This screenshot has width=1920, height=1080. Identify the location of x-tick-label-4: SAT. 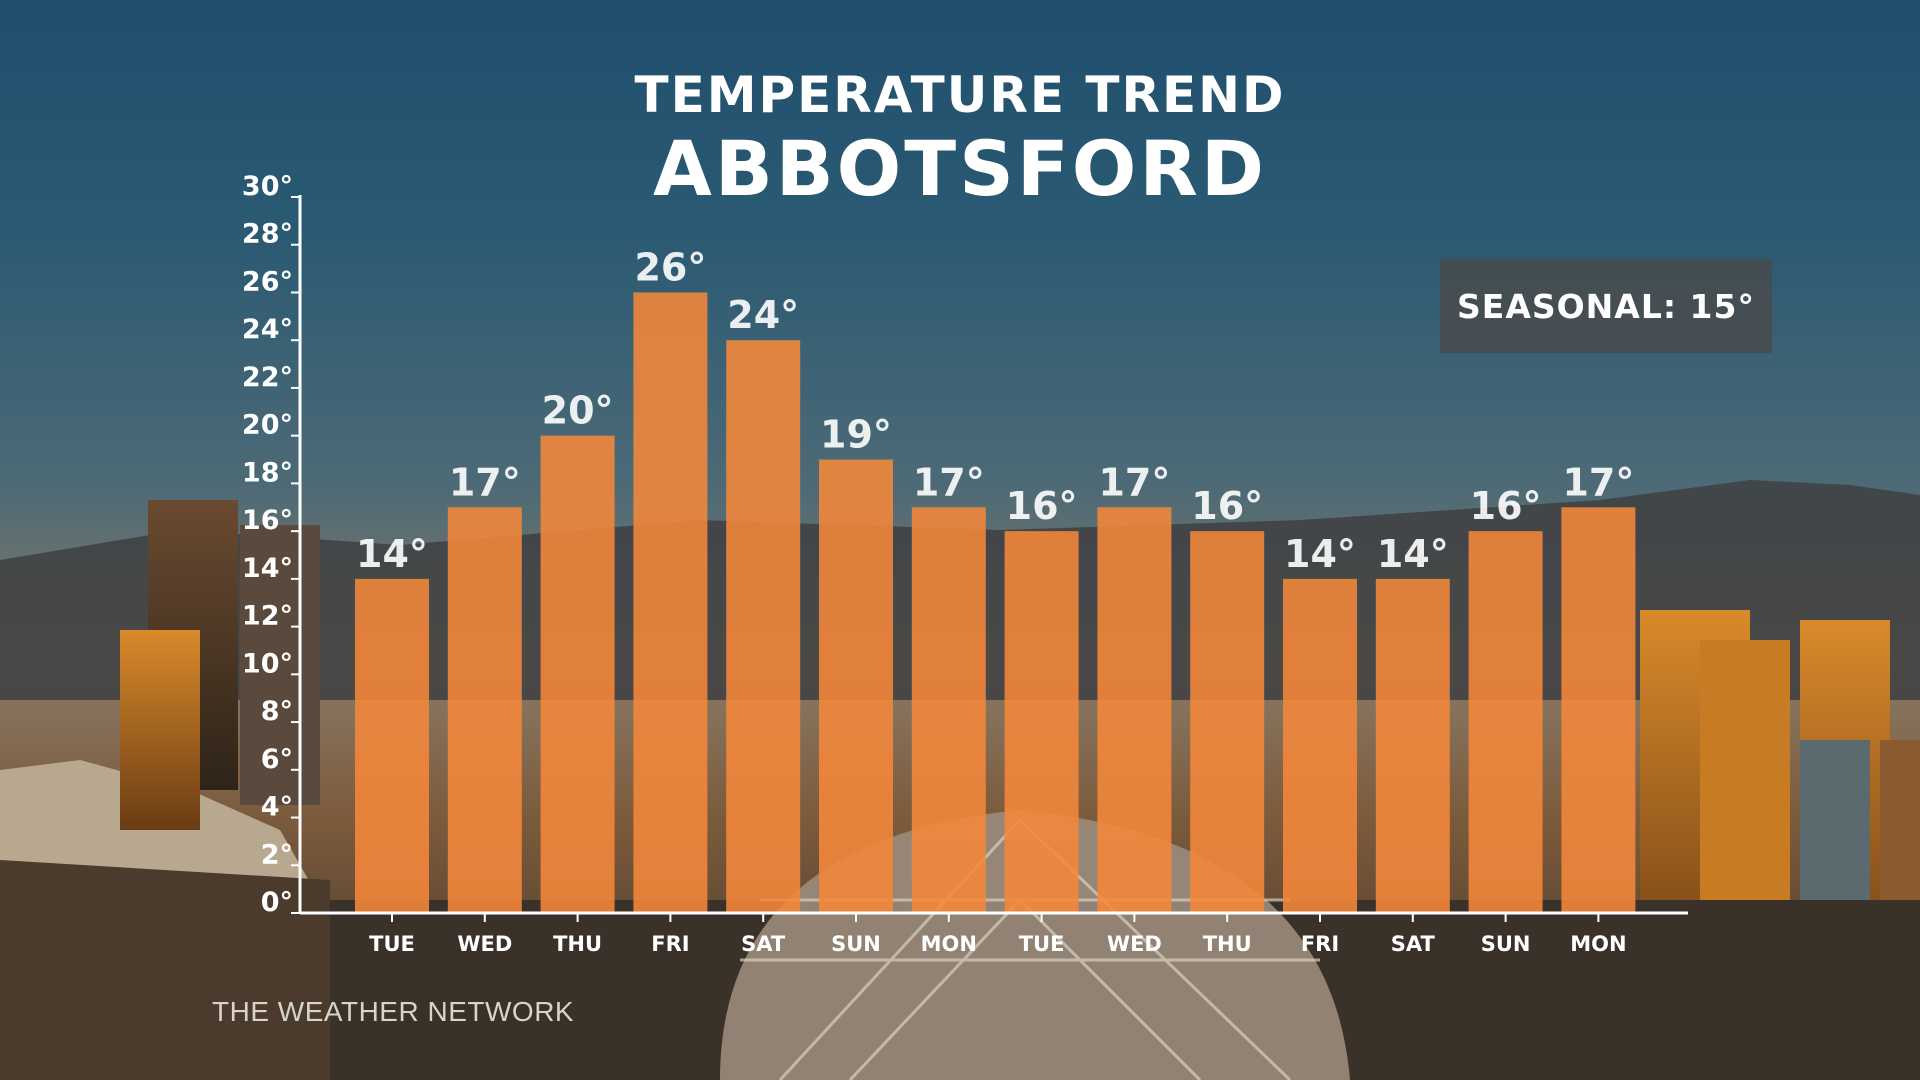
(763, 944).